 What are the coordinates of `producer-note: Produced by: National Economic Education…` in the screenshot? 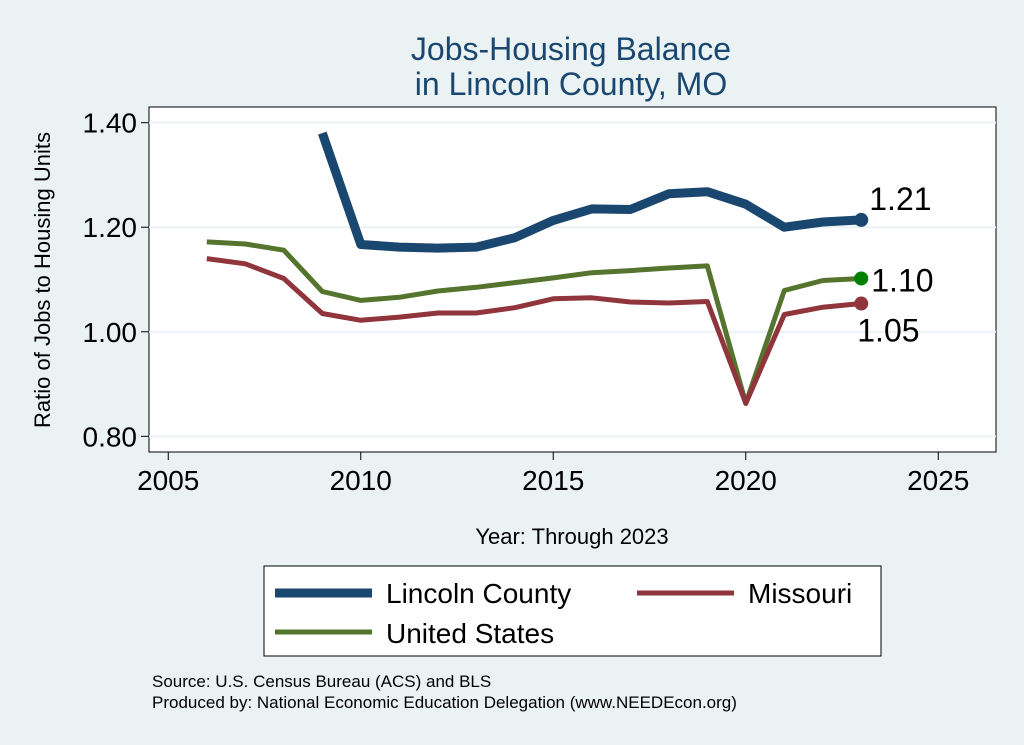 It's located at (444, 702).